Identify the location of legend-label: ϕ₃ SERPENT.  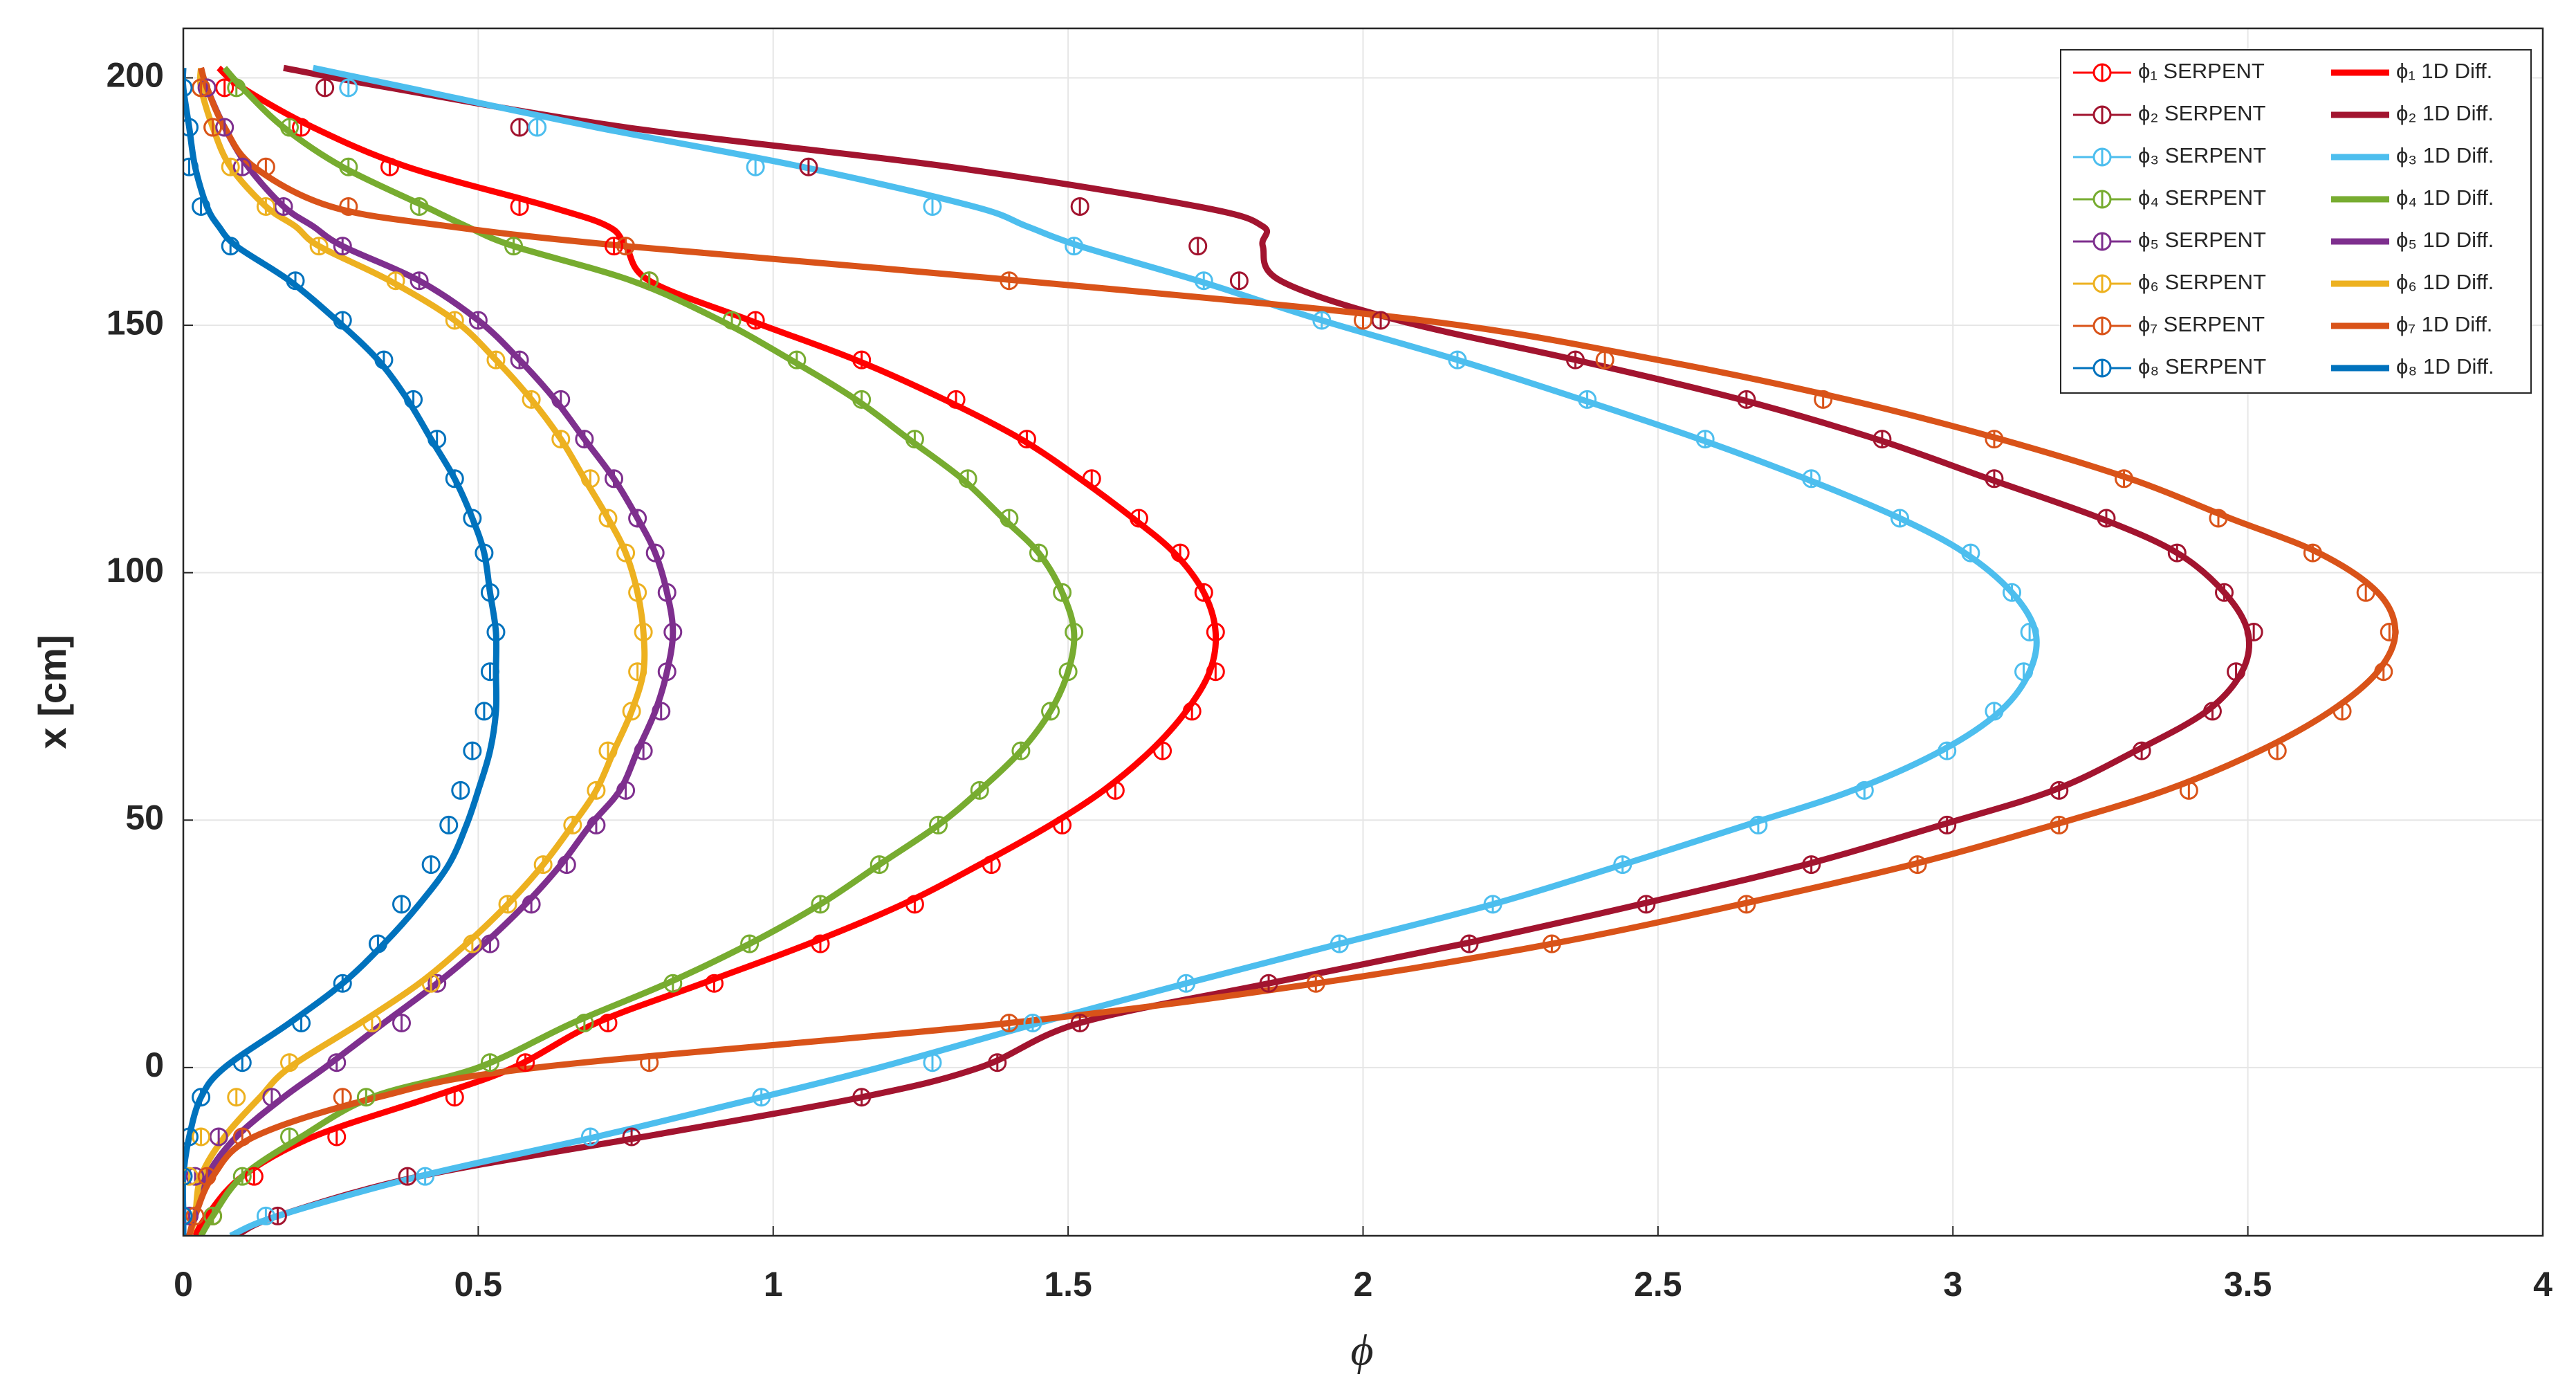
(2202, 155).